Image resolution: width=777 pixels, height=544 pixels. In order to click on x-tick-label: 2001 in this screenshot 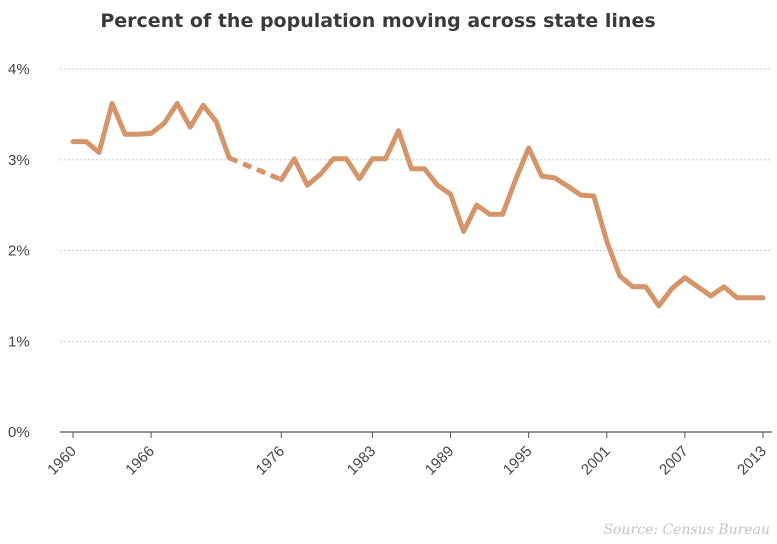, I will do `click(596, 461)`.